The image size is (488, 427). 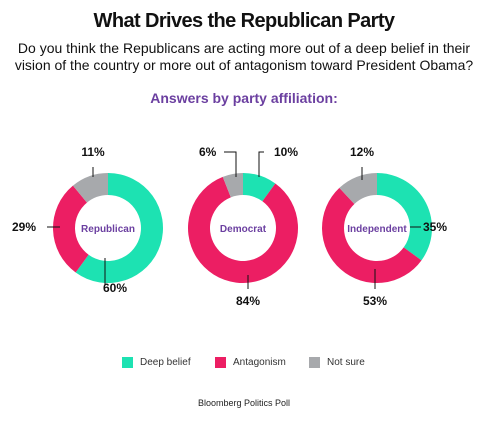 What do you see at coordinates (377, 229) in the screenshot?
I see `donut-center-label-independent: Independent` at bounding box center [377, 229].